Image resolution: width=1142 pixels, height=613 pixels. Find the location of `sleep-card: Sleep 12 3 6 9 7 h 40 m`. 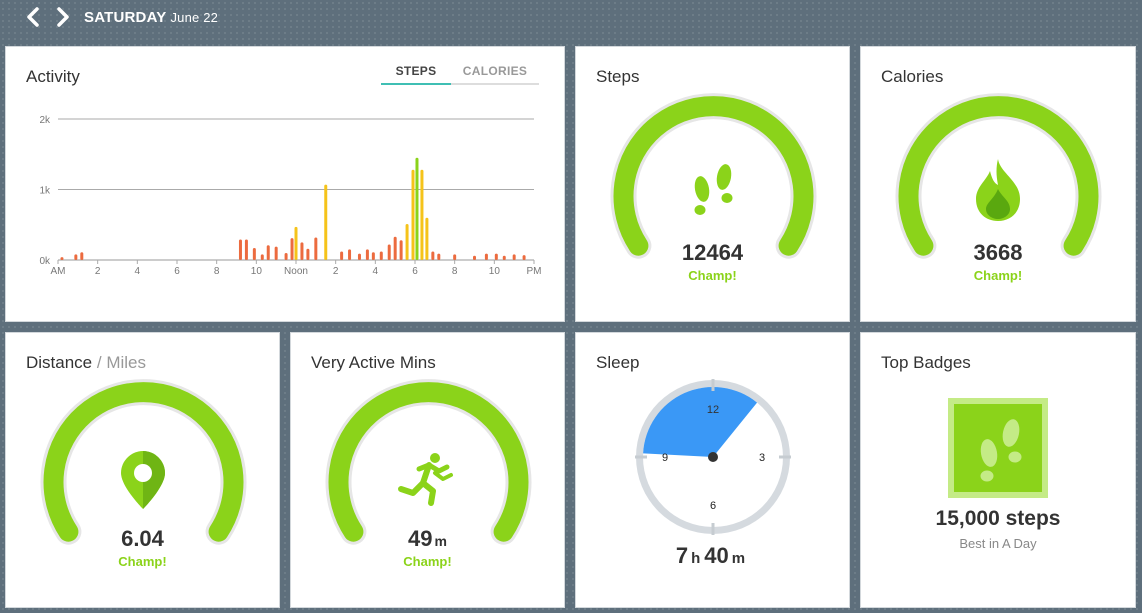

sleep-card: Sleep 12 3 6 9 7 h 40 m is located at coordinates (712, 470).